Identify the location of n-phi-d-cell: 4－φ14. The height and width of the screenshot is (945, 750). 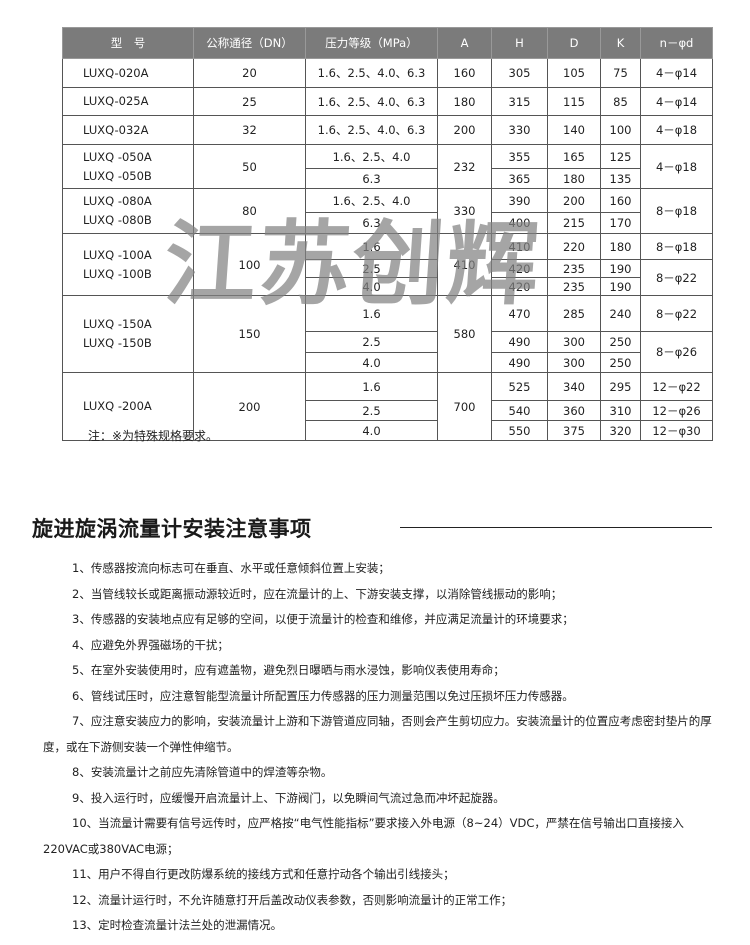
(676, 73).